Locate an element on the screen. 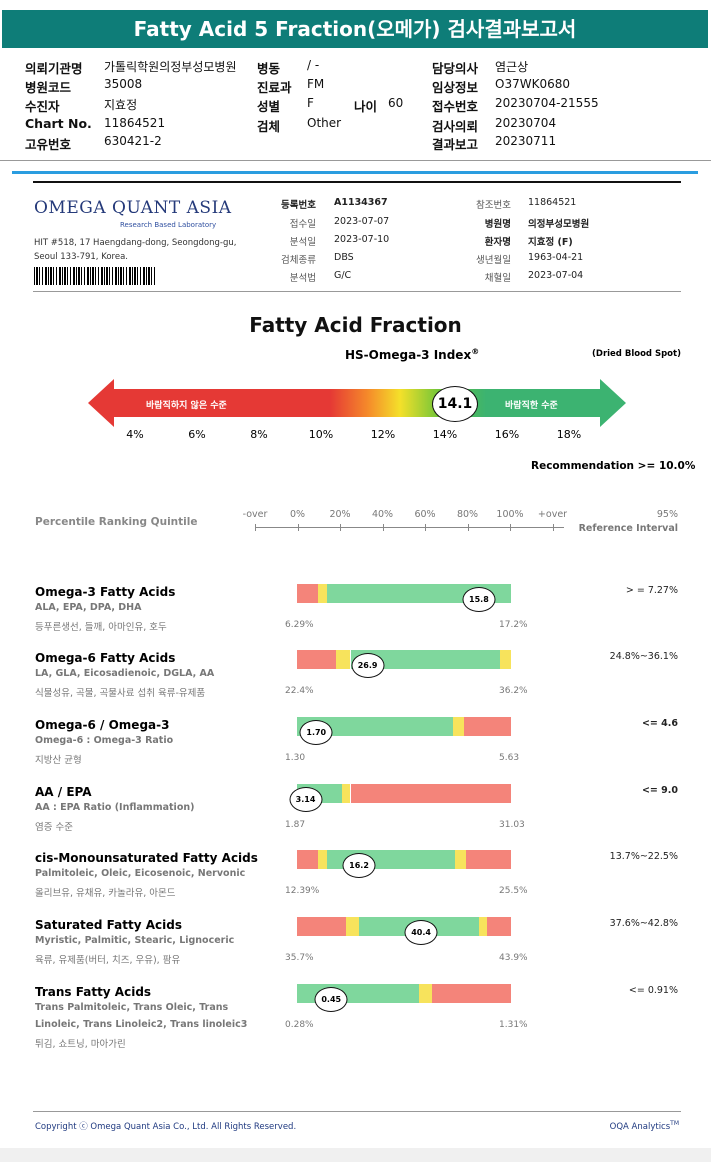 This screenshot has height=1162, width=711. scale-label: 20% is located at coordinates (340, 514).